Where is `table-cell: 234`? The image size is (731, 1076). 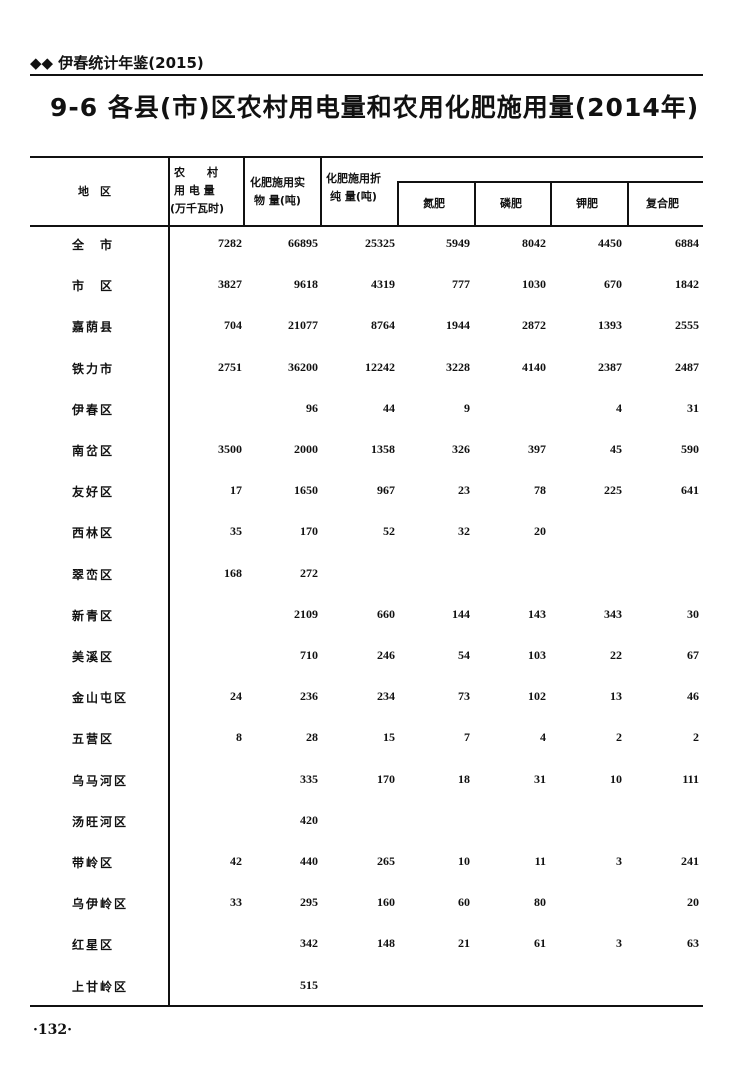
table-cell: 234 is located at coordinates (386, 696).